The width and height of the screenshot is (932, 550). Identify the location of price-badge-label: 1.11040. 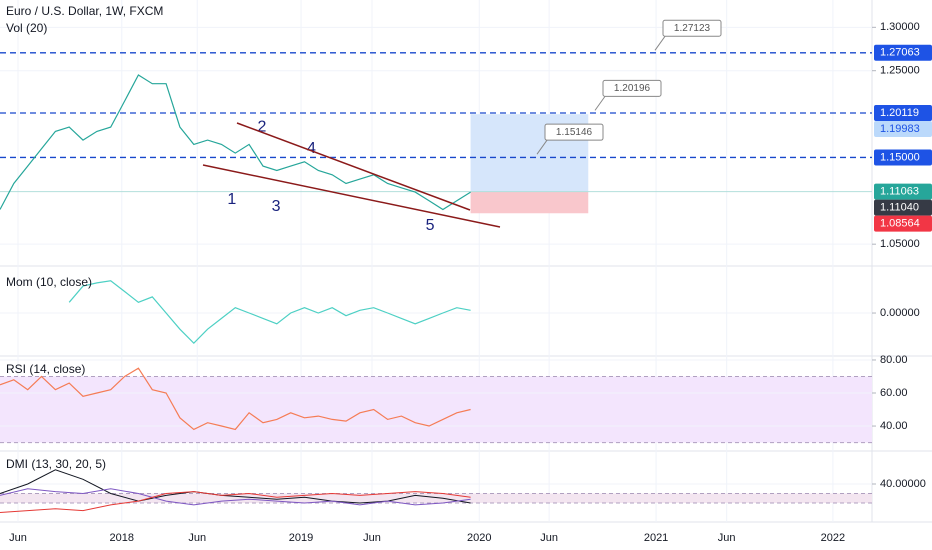
(899, 207).